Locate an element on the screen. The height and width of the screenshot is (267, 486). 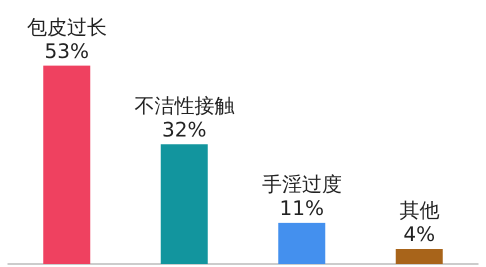
x-tick-label: 不洁性接触 is located at coordinates (184, 105).